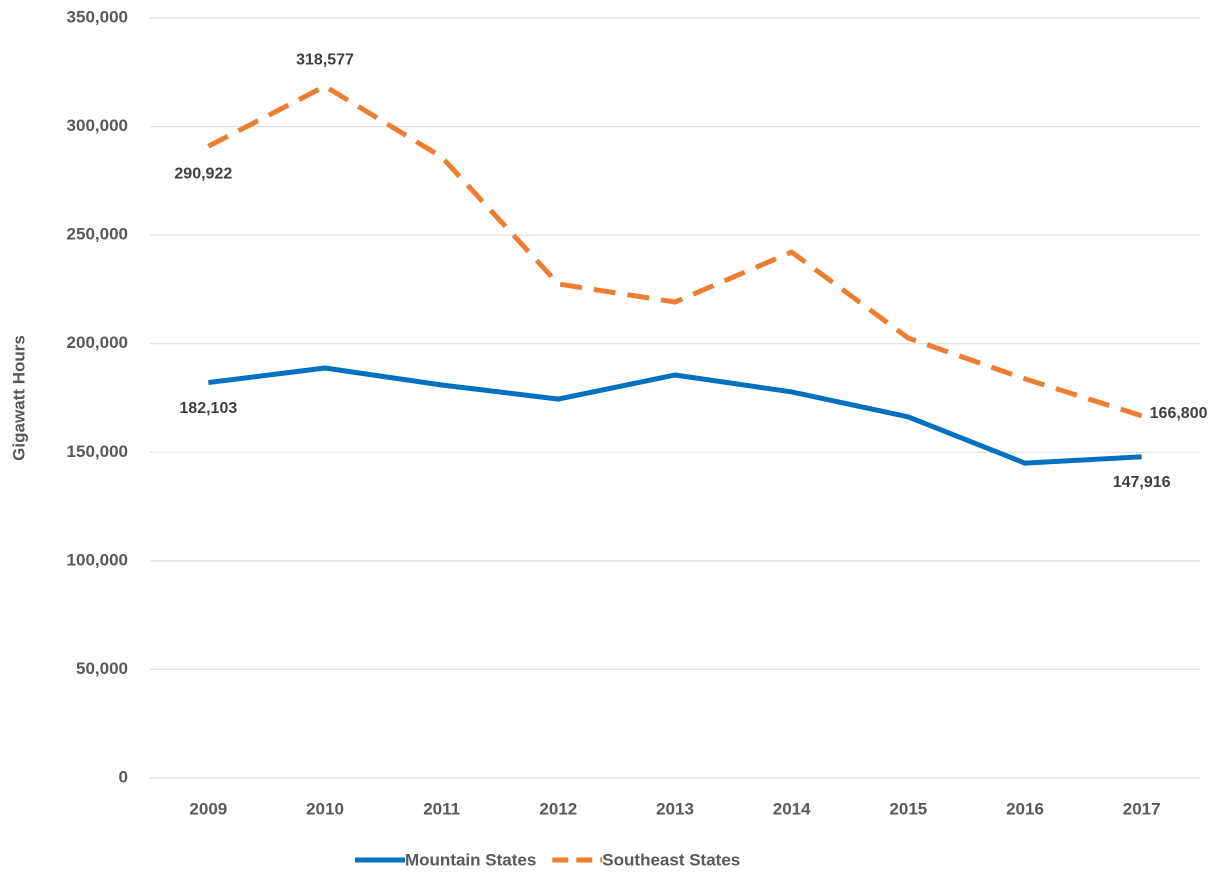 The width and height of the screenshot is (1228, 876). I want to click on y-tick-label: 50,000, so click(102, 668).